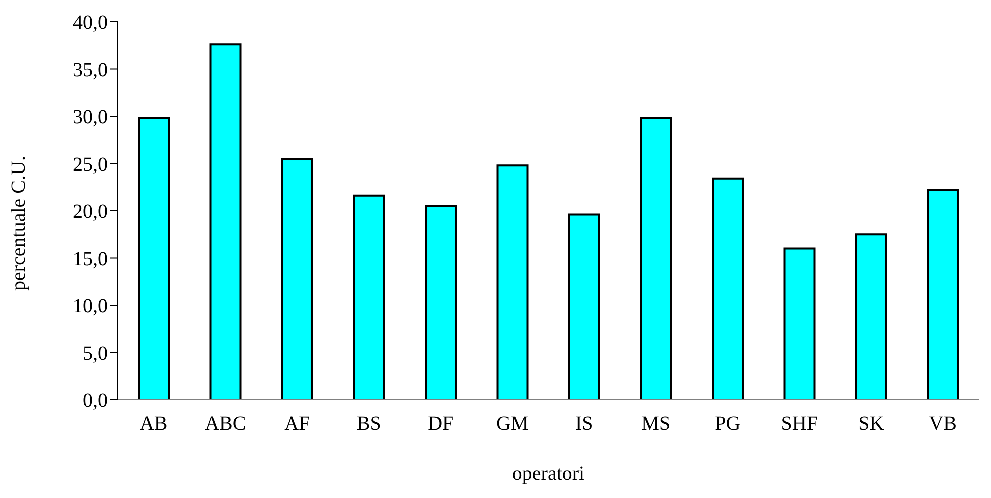 The image size is (991, 498). Describe the element at coordinates (90, 23) in the screenshot. I see `y-tick-label: 40,0` at that location.